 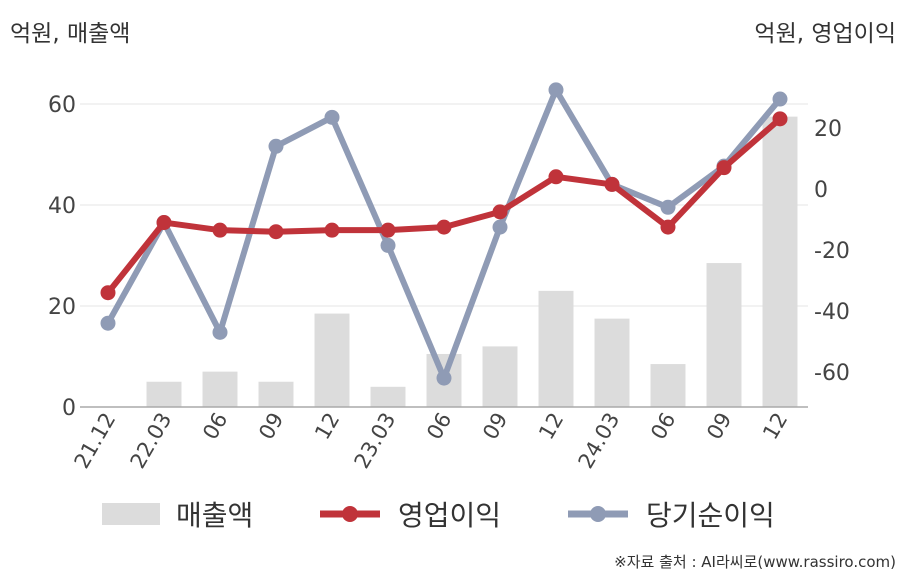 I want to click on x-tick-label: 24.03, so click(x=598, y=441).